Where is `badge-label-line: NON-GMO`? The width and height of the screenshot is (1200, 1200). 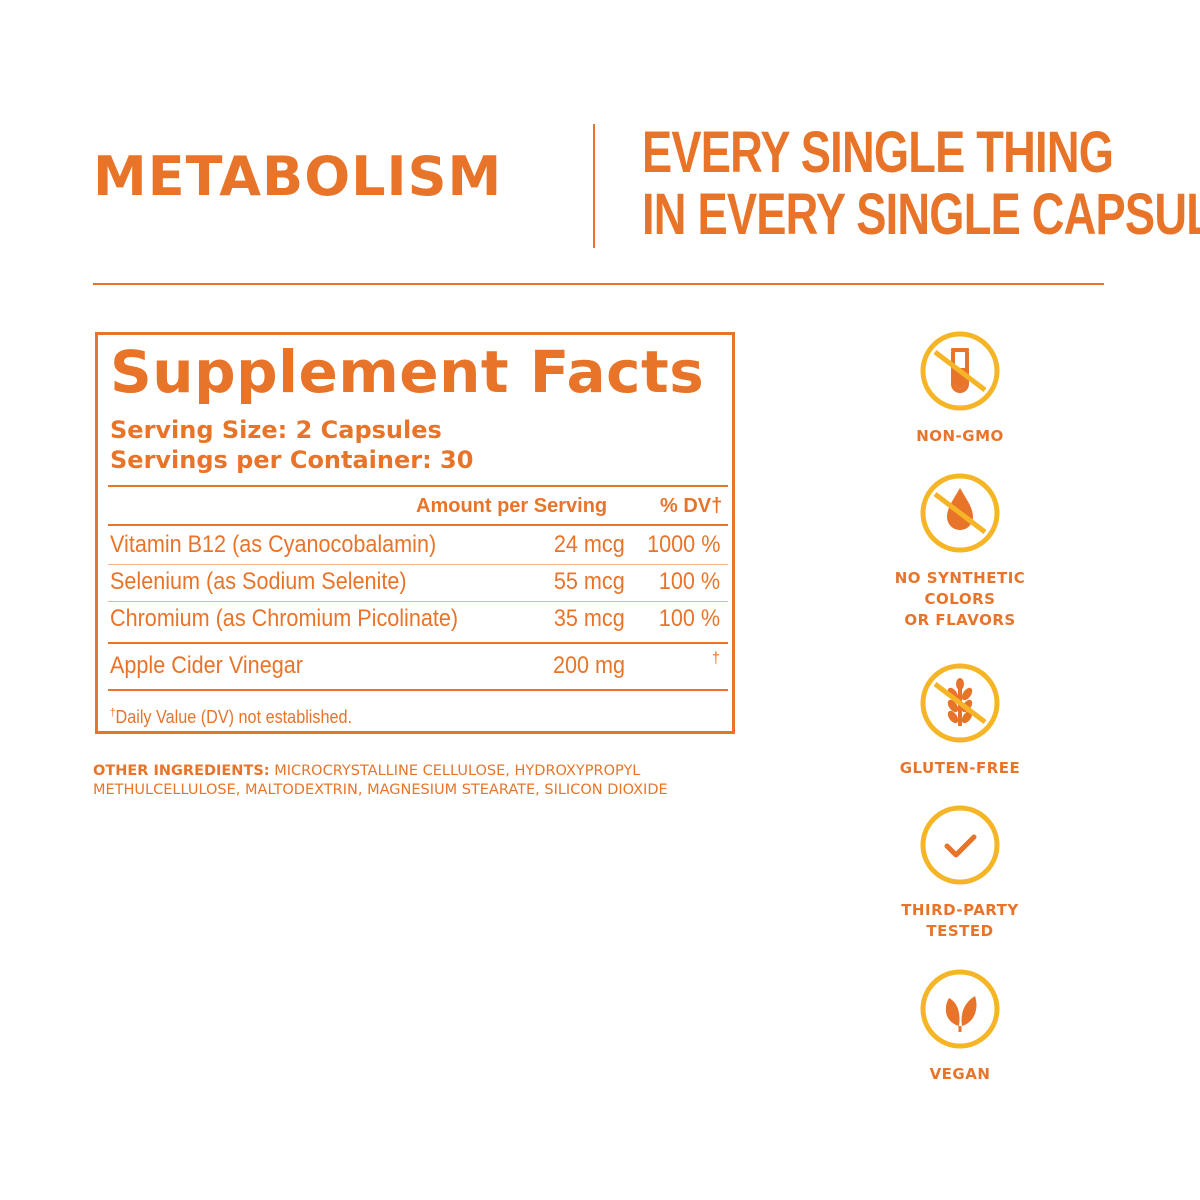 badge-label-line: NON-GMO is located at coordinates (960, 436).